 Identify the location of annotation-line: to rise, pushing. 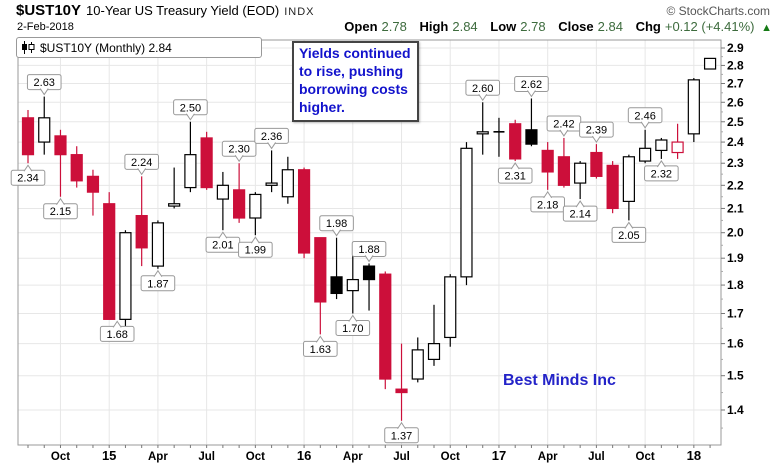
(351, 70).